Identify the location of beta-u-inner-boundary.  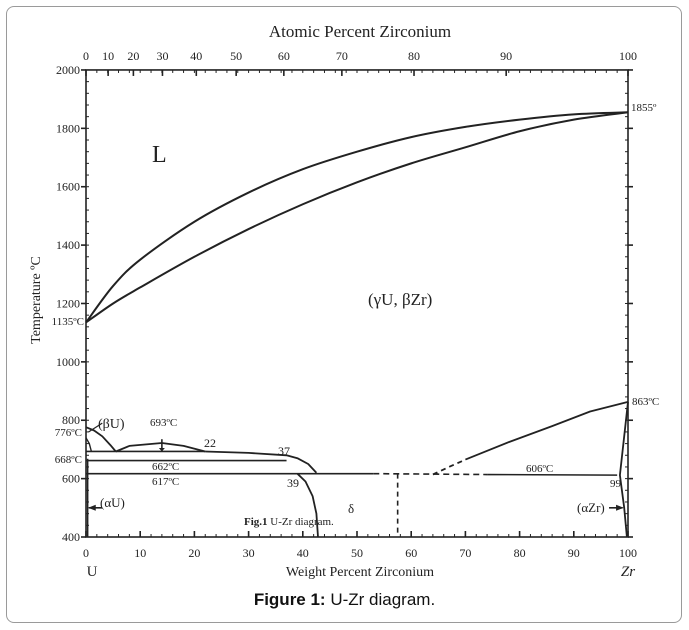
(89, 444).